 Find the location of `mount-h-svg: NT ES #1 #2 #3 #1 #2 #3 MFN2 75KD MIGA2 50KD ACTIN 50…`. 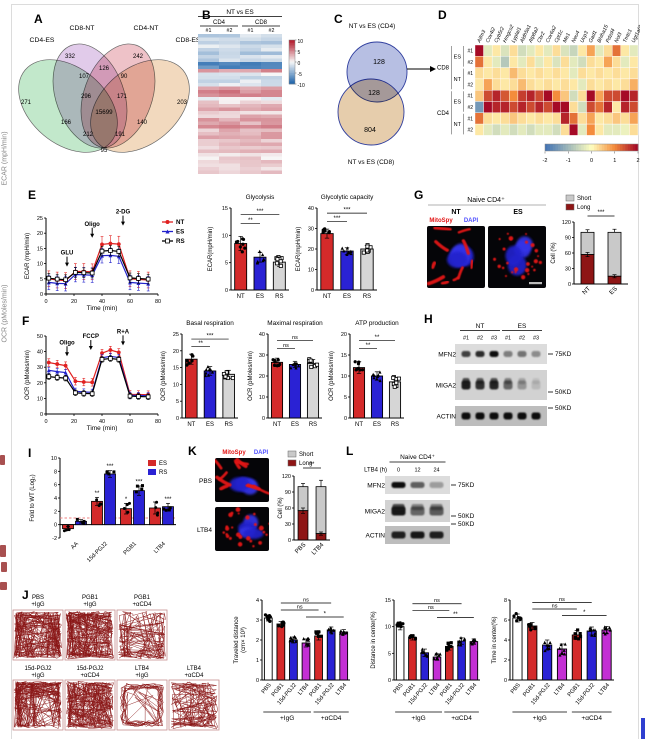

mount-h-svg: NT ES #1 #2 #3 #1 #2 #3 MFN2 75KD MIGA2 50KD ACTIN 50… is located at coordinates (504, 374).